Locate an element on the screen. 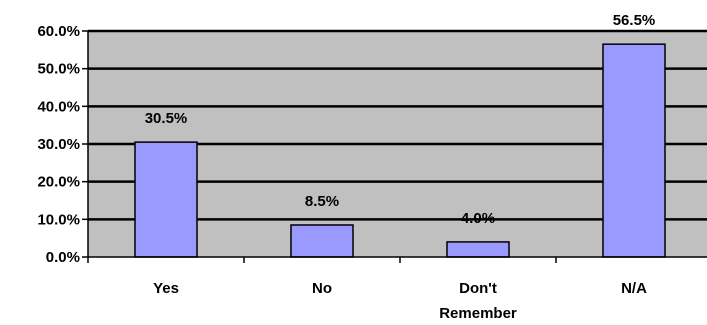 This screenshot has height=325, width=707. y-tick-label: 20.0% is located at coordinates (58, 182).